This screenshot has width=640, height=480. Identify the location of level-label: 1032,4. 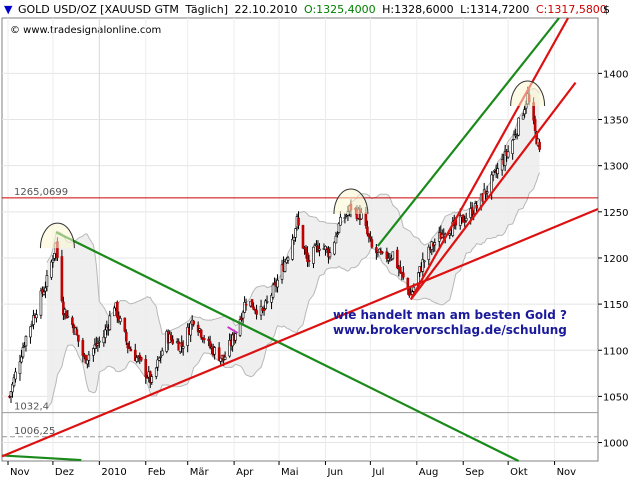
(31, 407).